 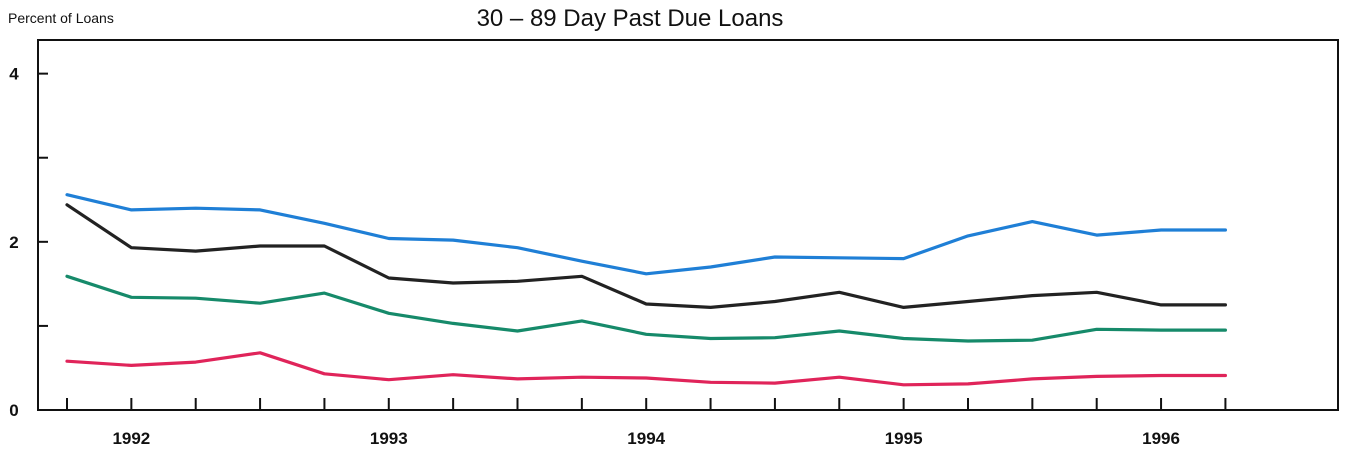 I want to click on x-tick-label-2: 1994, so click(x=646, y=438).